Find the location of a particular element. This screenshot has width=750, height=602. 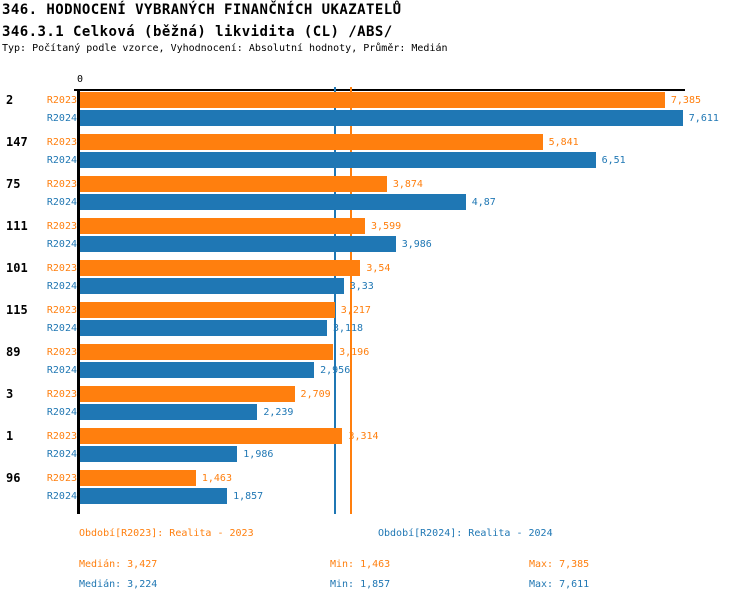

value-label-r2023: 3,874 is located at coordinates (407, 184).